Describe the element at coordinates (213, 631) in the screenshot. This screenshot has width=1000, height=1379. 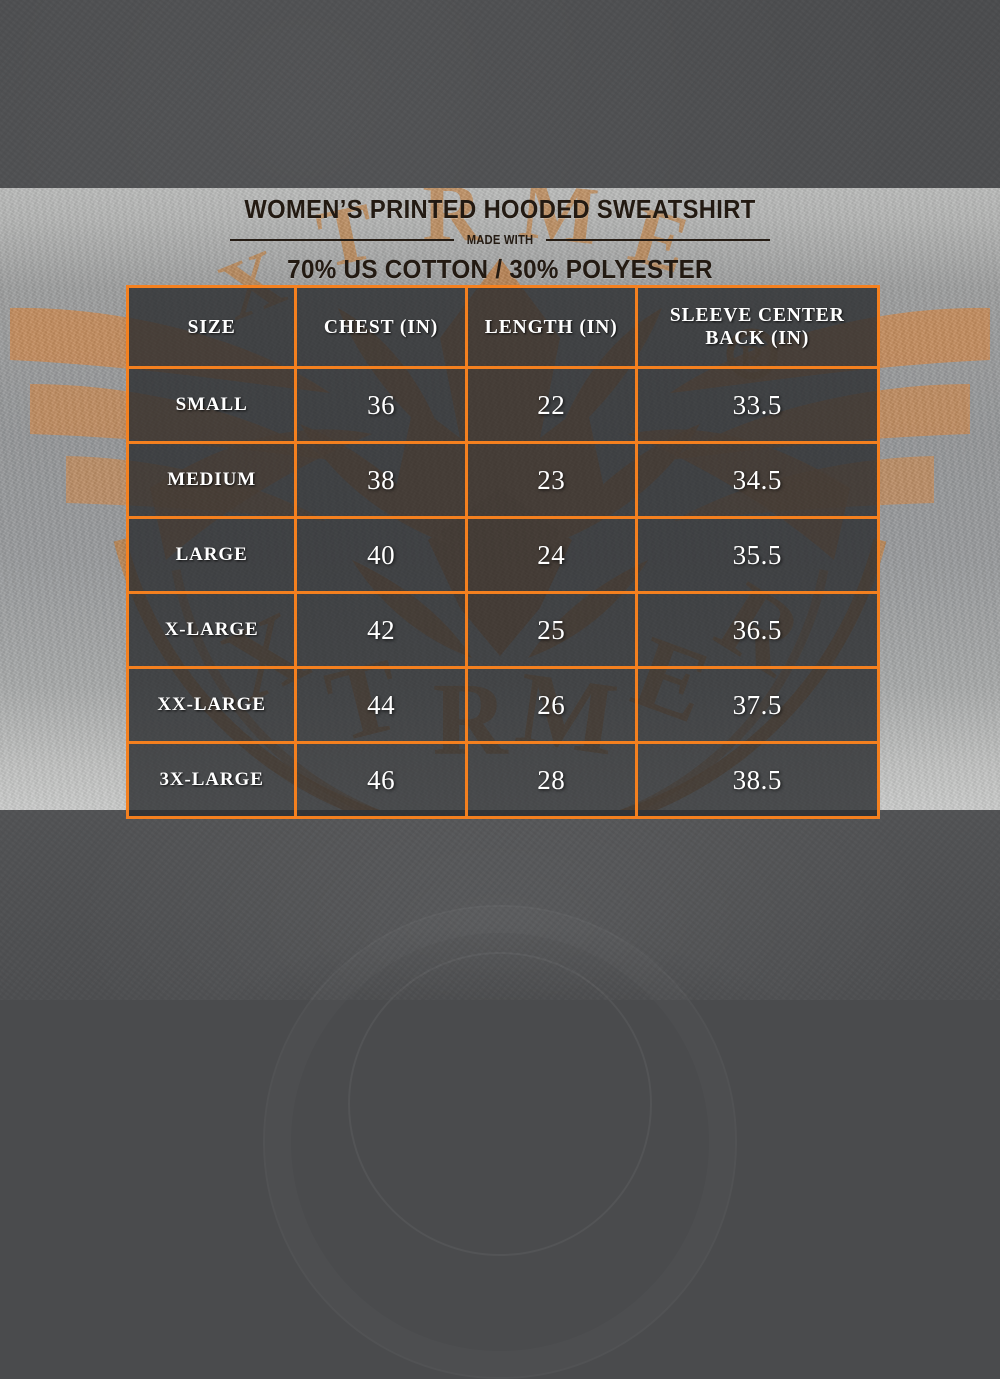
I see `cell-size: X-LARGE` at that location.